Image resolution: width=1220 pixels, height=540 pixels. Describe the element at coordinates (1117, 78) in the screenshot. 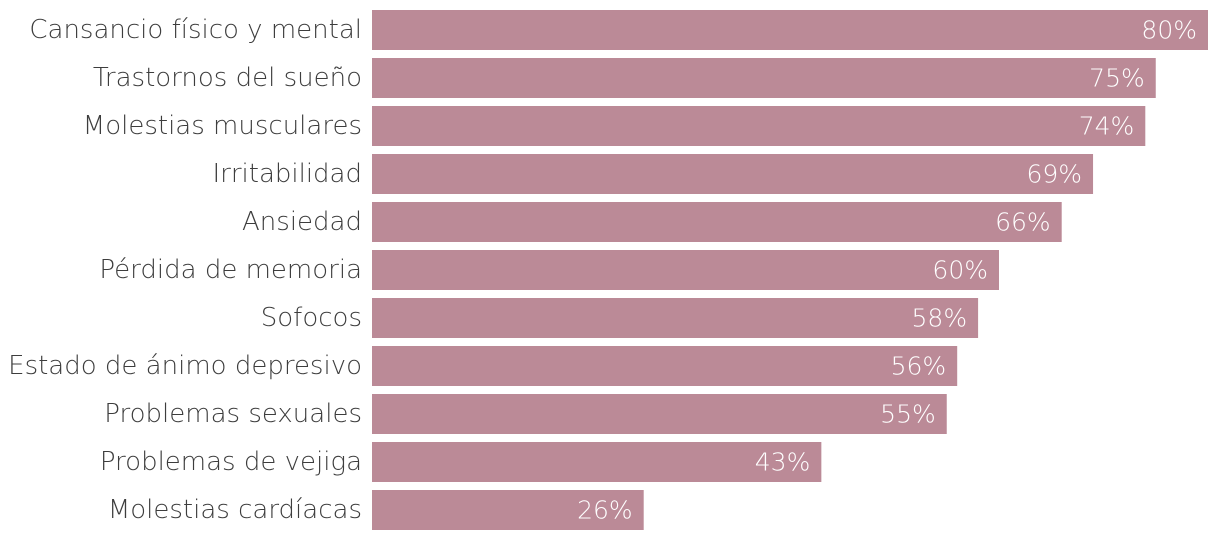

I see `value-label: 75%` at that location.